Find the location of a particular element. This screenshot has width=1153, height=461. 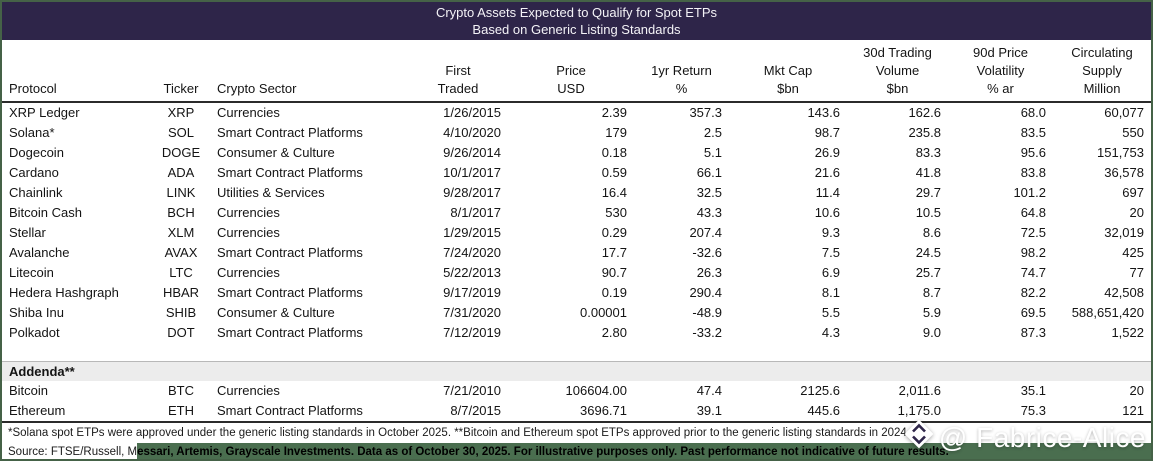

cell-protocol: Bitcoin Cash is located at coordinates (45, 212).